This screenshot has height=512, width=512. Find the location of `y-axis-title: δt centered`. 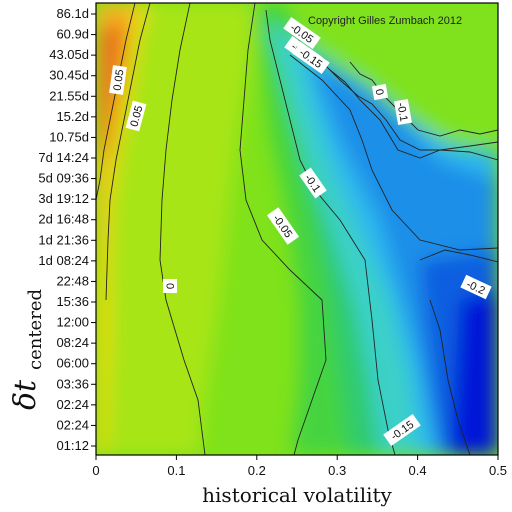

y-axis-title: δt centered is located at coordinates (27, 349).